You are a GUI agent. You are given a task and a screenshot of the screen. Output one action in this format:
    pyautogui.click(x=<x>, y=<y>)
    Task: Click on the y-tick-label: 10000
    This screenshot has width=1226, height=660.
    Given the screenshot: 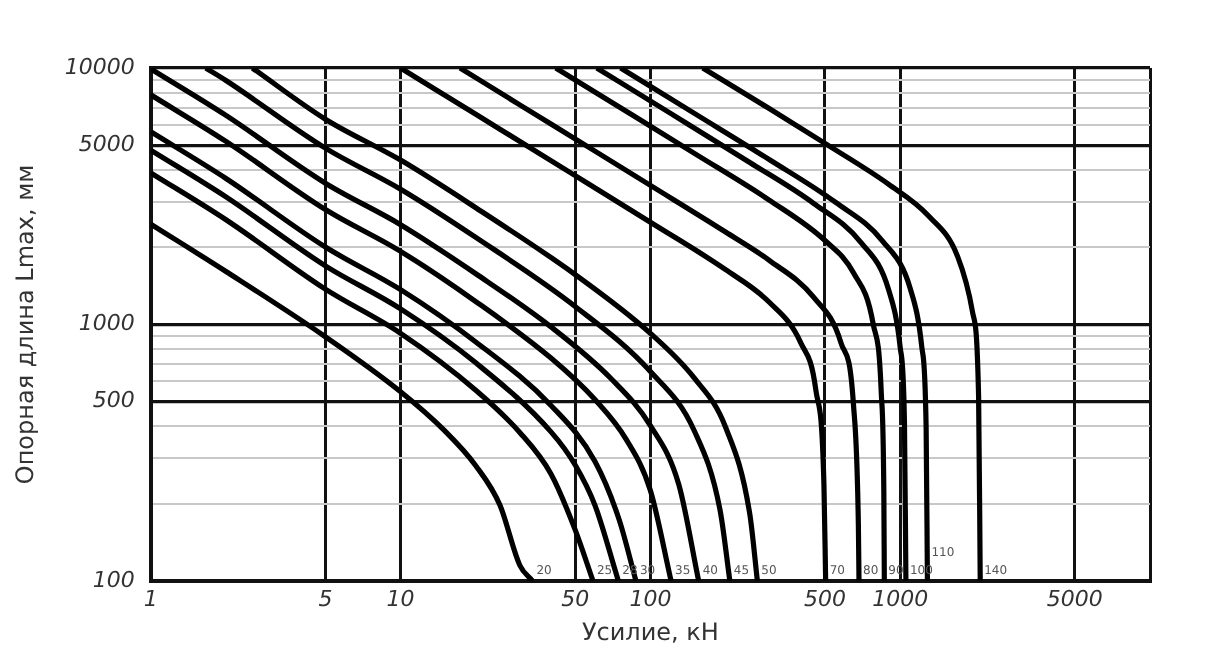 What is the action you would take?
    pyautogui.click(x=99, y=66)
    